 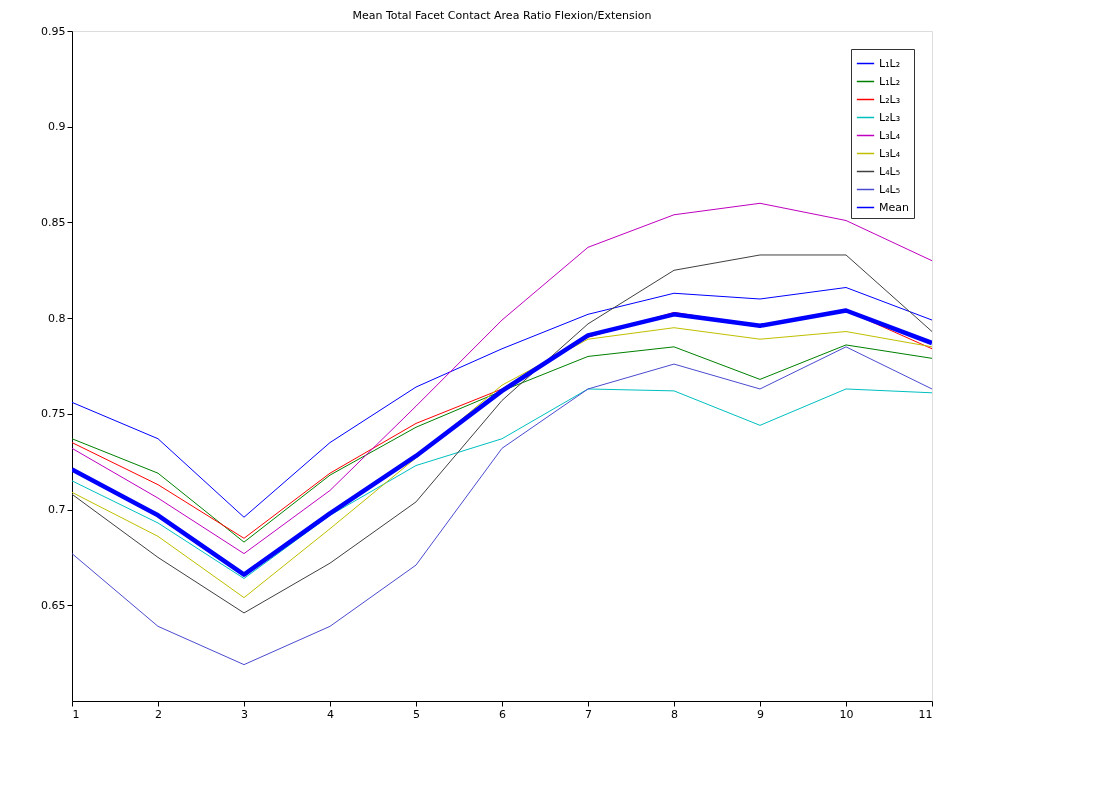 I want to click on y-tick-label: 0.8, so click(x=57, y=318).